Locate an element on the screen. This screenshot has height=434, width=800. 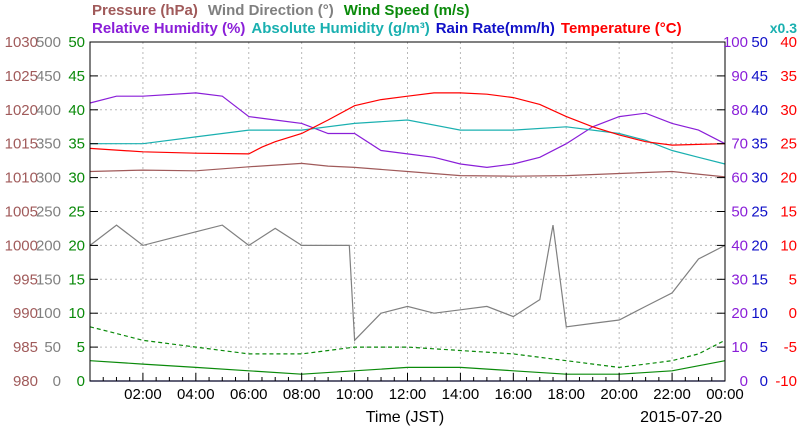
y-tick-label: -5 is located at coordinates (790, 347).